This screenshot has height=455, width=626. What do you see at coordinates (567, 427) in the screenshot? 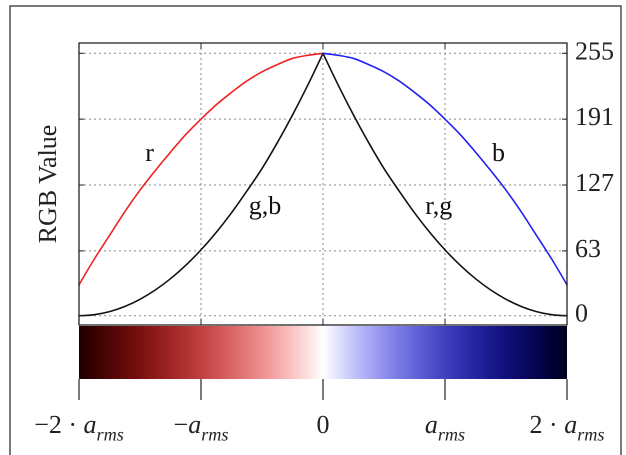
I see `x-tick-label: 2 · a$_{rms}$` at bounding box center [567, 427].